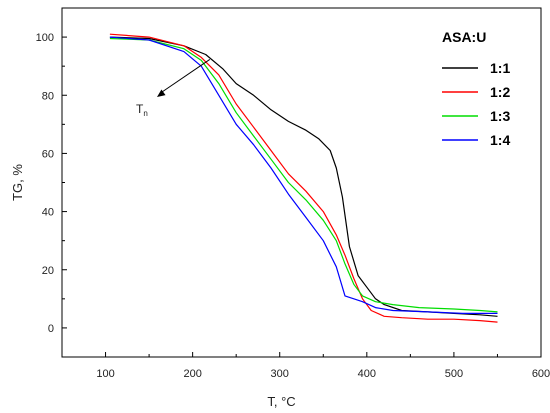  I want to click on x-tick-label: 100, so click(105, 374).